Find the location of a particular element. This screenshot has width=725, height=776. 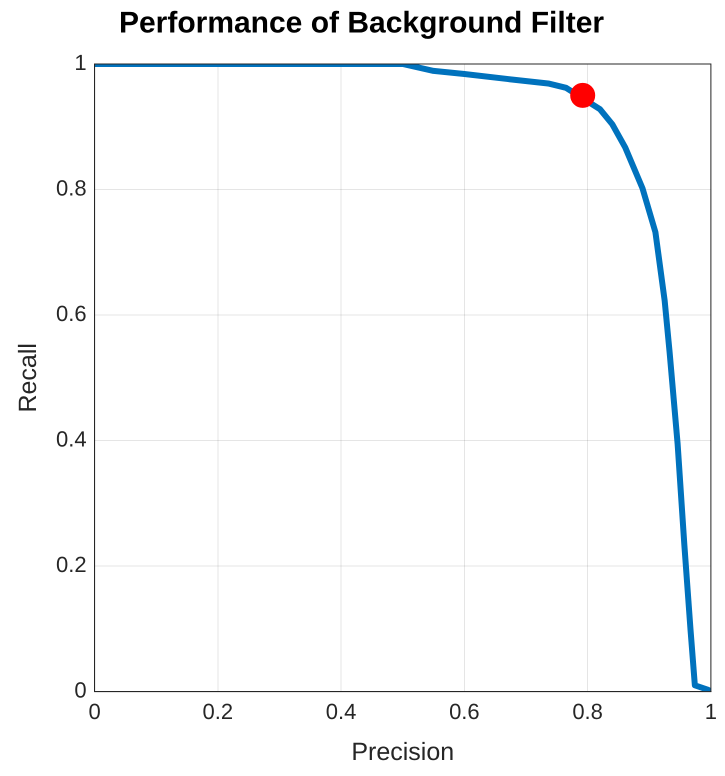

y-tick-label: 0 is located at coordinates (80, 690).